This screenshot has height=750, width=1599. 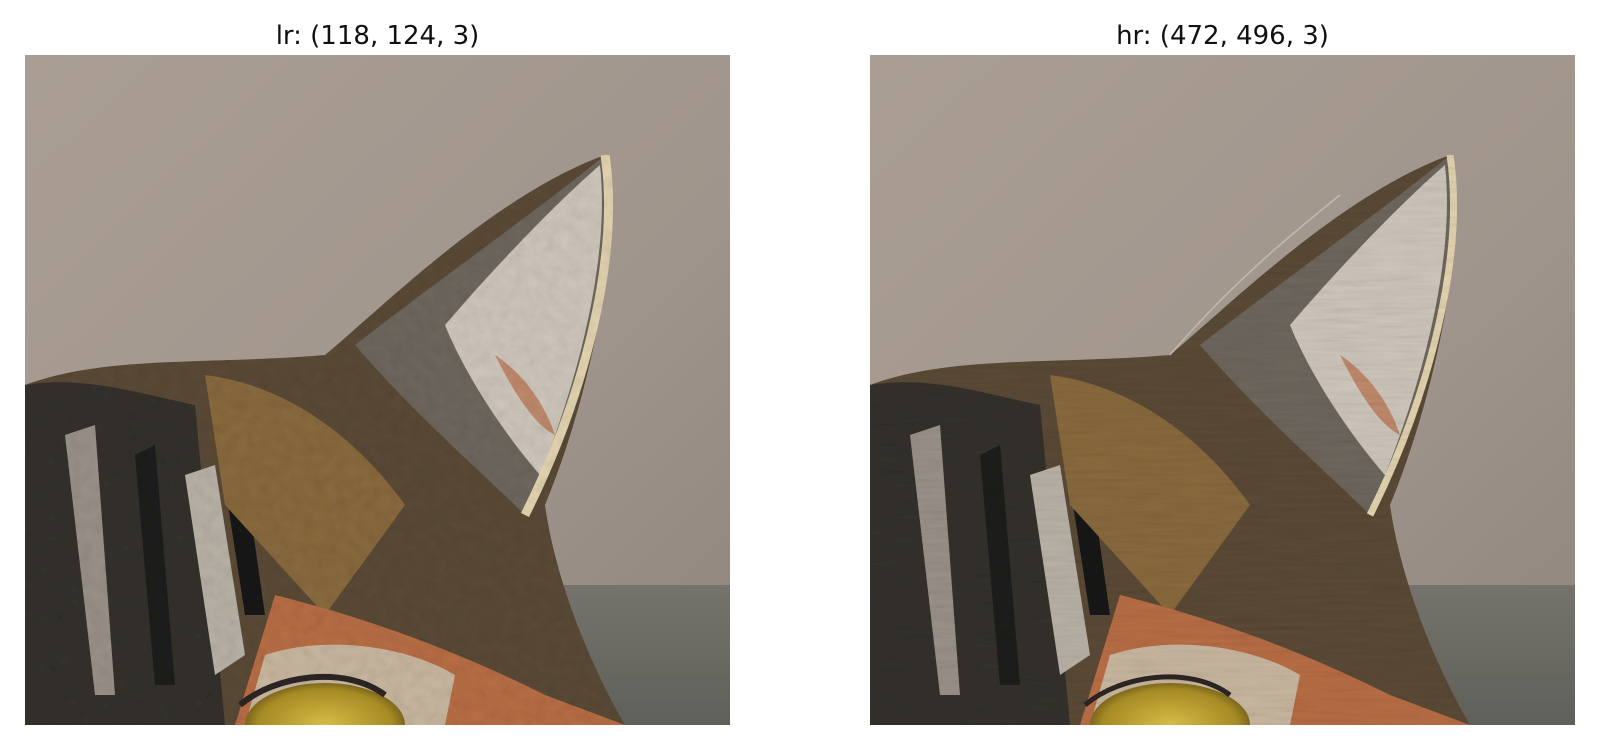 What do you see at coordinates (377, 36) in the screenshot?
I see `lr-image-title: lr: (118, 124, 3)` at bounding box center [377, 36].